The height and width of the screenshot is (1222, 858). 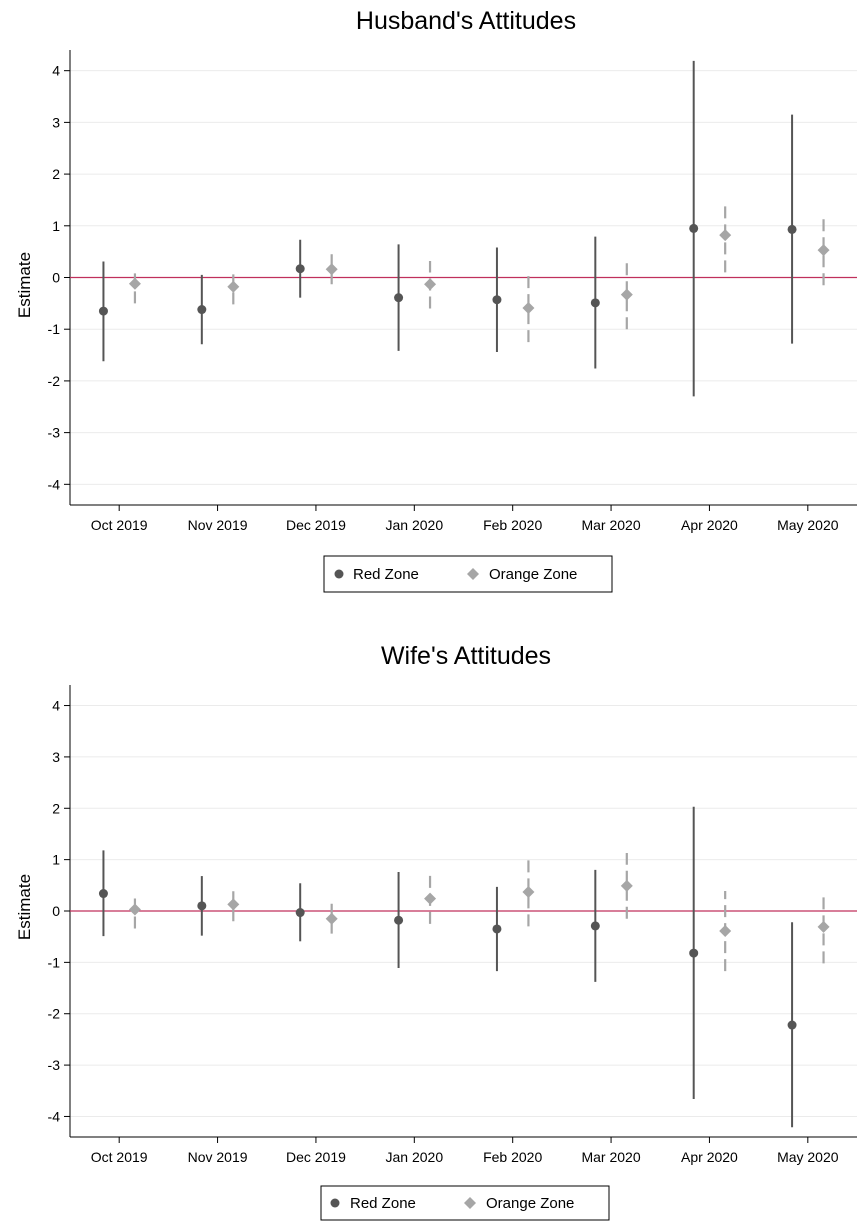 What do you see at coordinates (533, 574) in the screenshot?
I see `husband-legend-orange-zone-label: Orange Zone` at bounding box center [533, 574].